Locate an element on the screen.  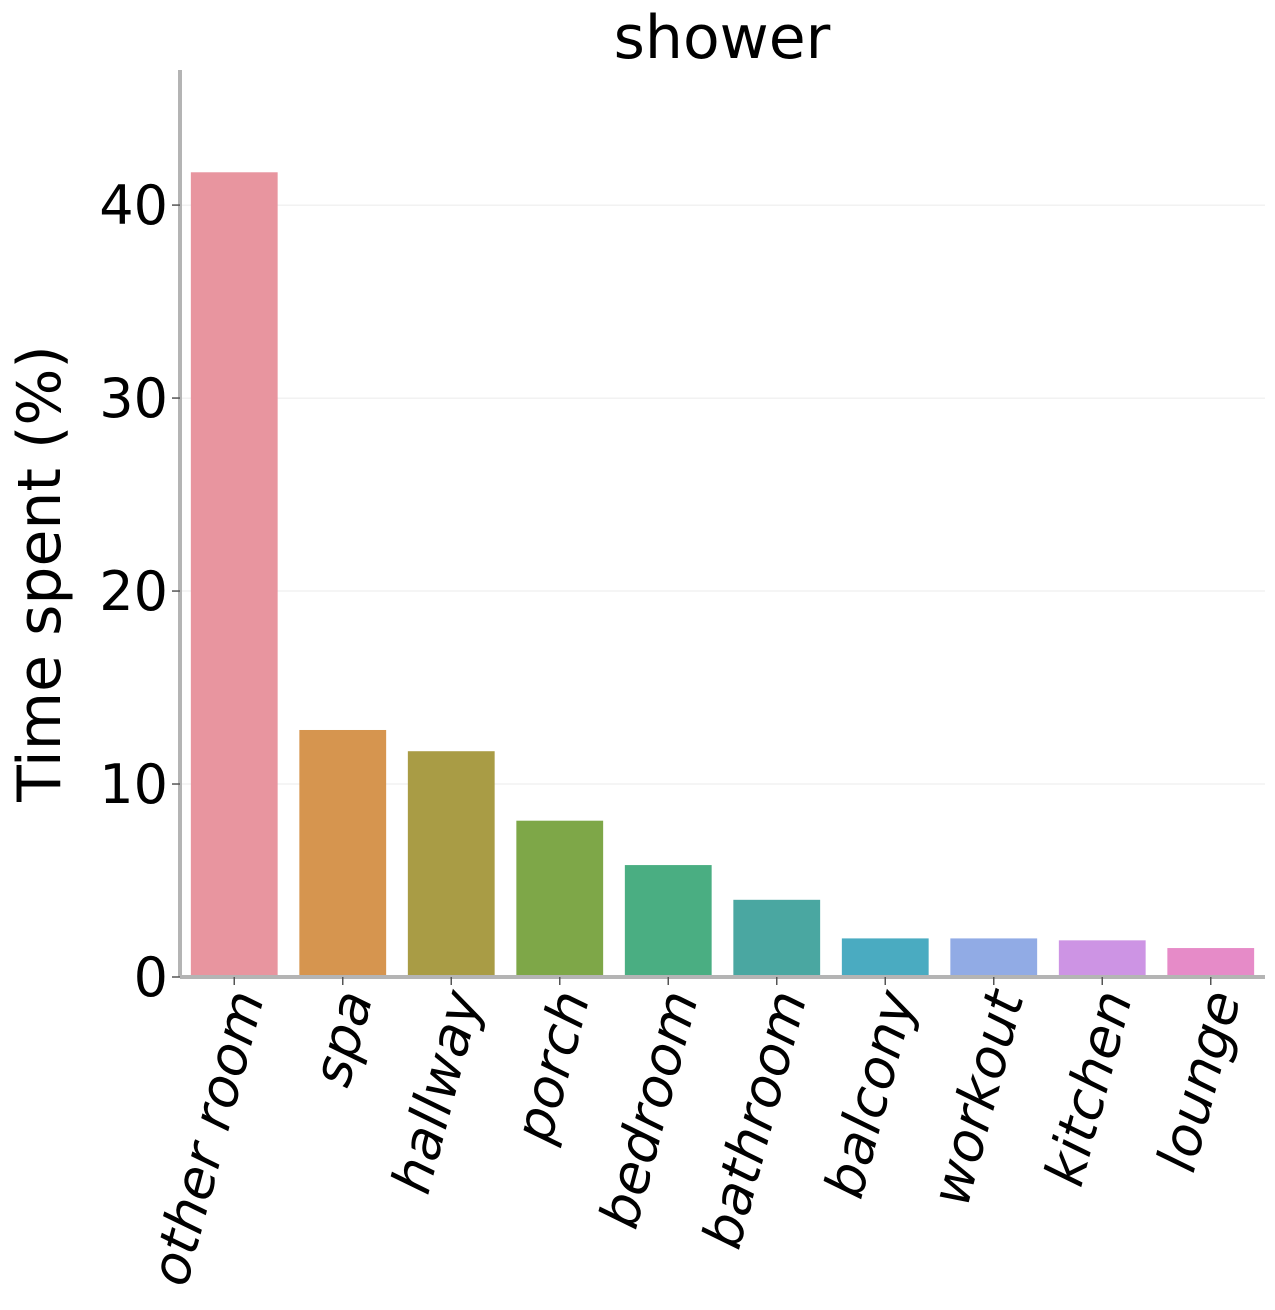
x-tick-label: bathroom is located at coordinates (754, 1119).